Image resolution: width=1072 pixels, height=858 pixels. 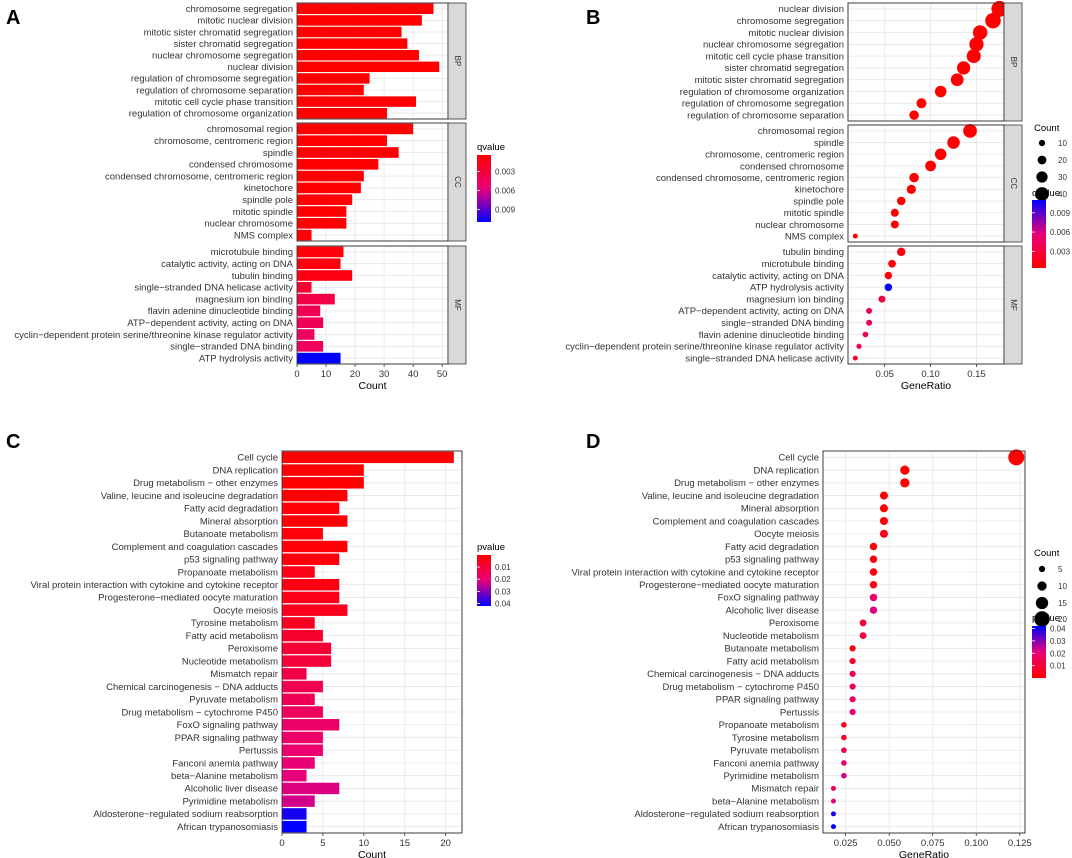 What do you see at coordinates (884, 374) in the screenshot?
I see `x-tick-label: 0.05` at bounding box center [884, 374].